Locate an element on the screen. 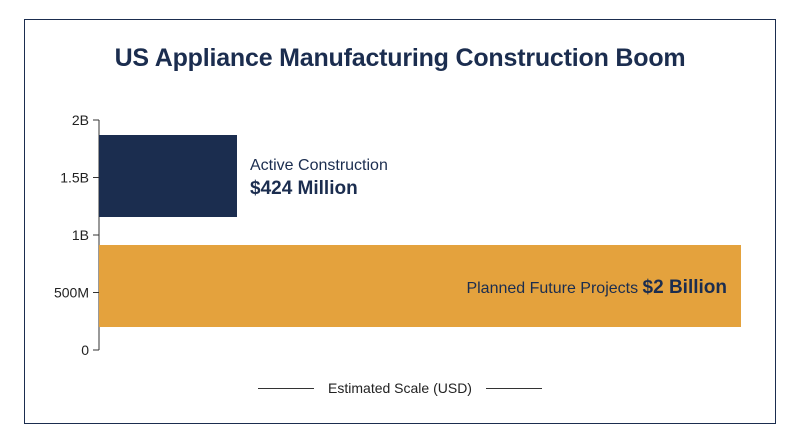 This screenshot has height=447, width=800. bar-value-label: $2 Billion is located at coordinates (685, 287).